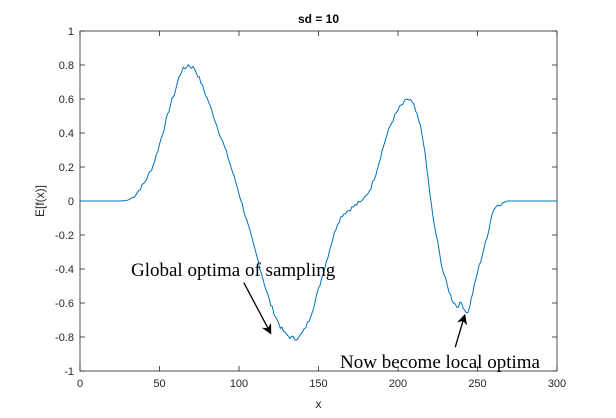  What do you see at coordinates (80, 384) in the screenshot?
I see `x-tick-label: 0` at bounding box center [80, 384].